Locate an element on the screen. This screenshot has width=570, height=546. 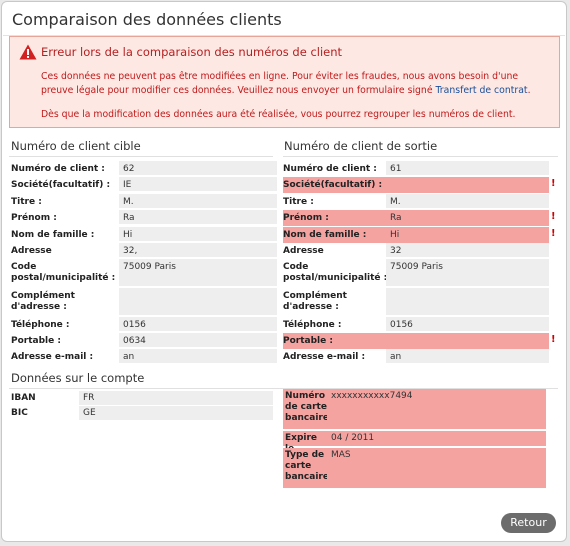
account-source-value: MAS is located at coordinates (436, 467).